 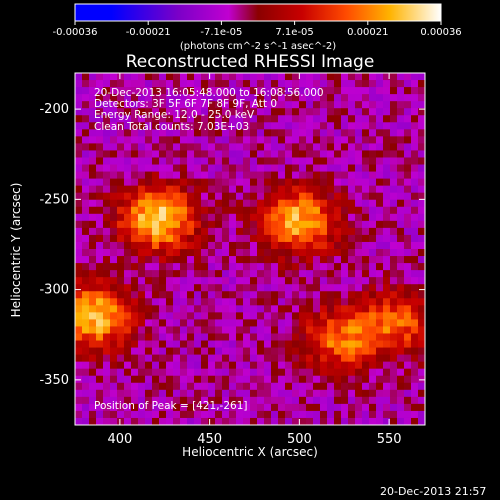 I want to click on time-range-label: 20-Dec-2013 16:05:48.000 to 16:08:56.000, so click(x=209, y=93).